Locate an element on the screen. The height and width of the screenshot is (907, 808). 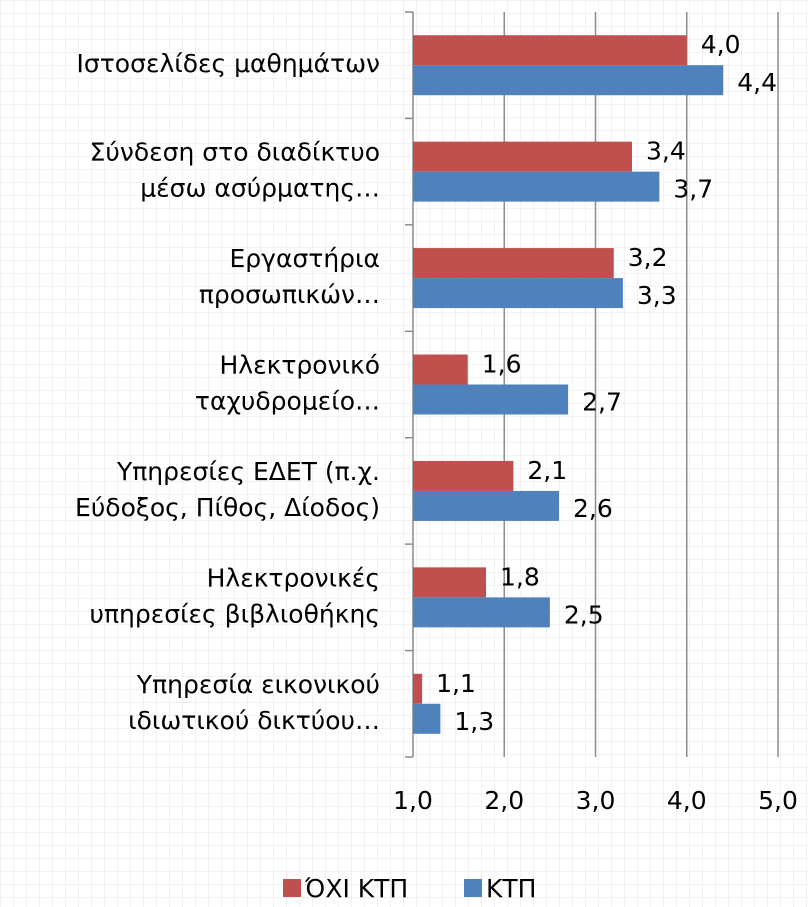
value-label: 3,2 is located at coordinates (648, 257).